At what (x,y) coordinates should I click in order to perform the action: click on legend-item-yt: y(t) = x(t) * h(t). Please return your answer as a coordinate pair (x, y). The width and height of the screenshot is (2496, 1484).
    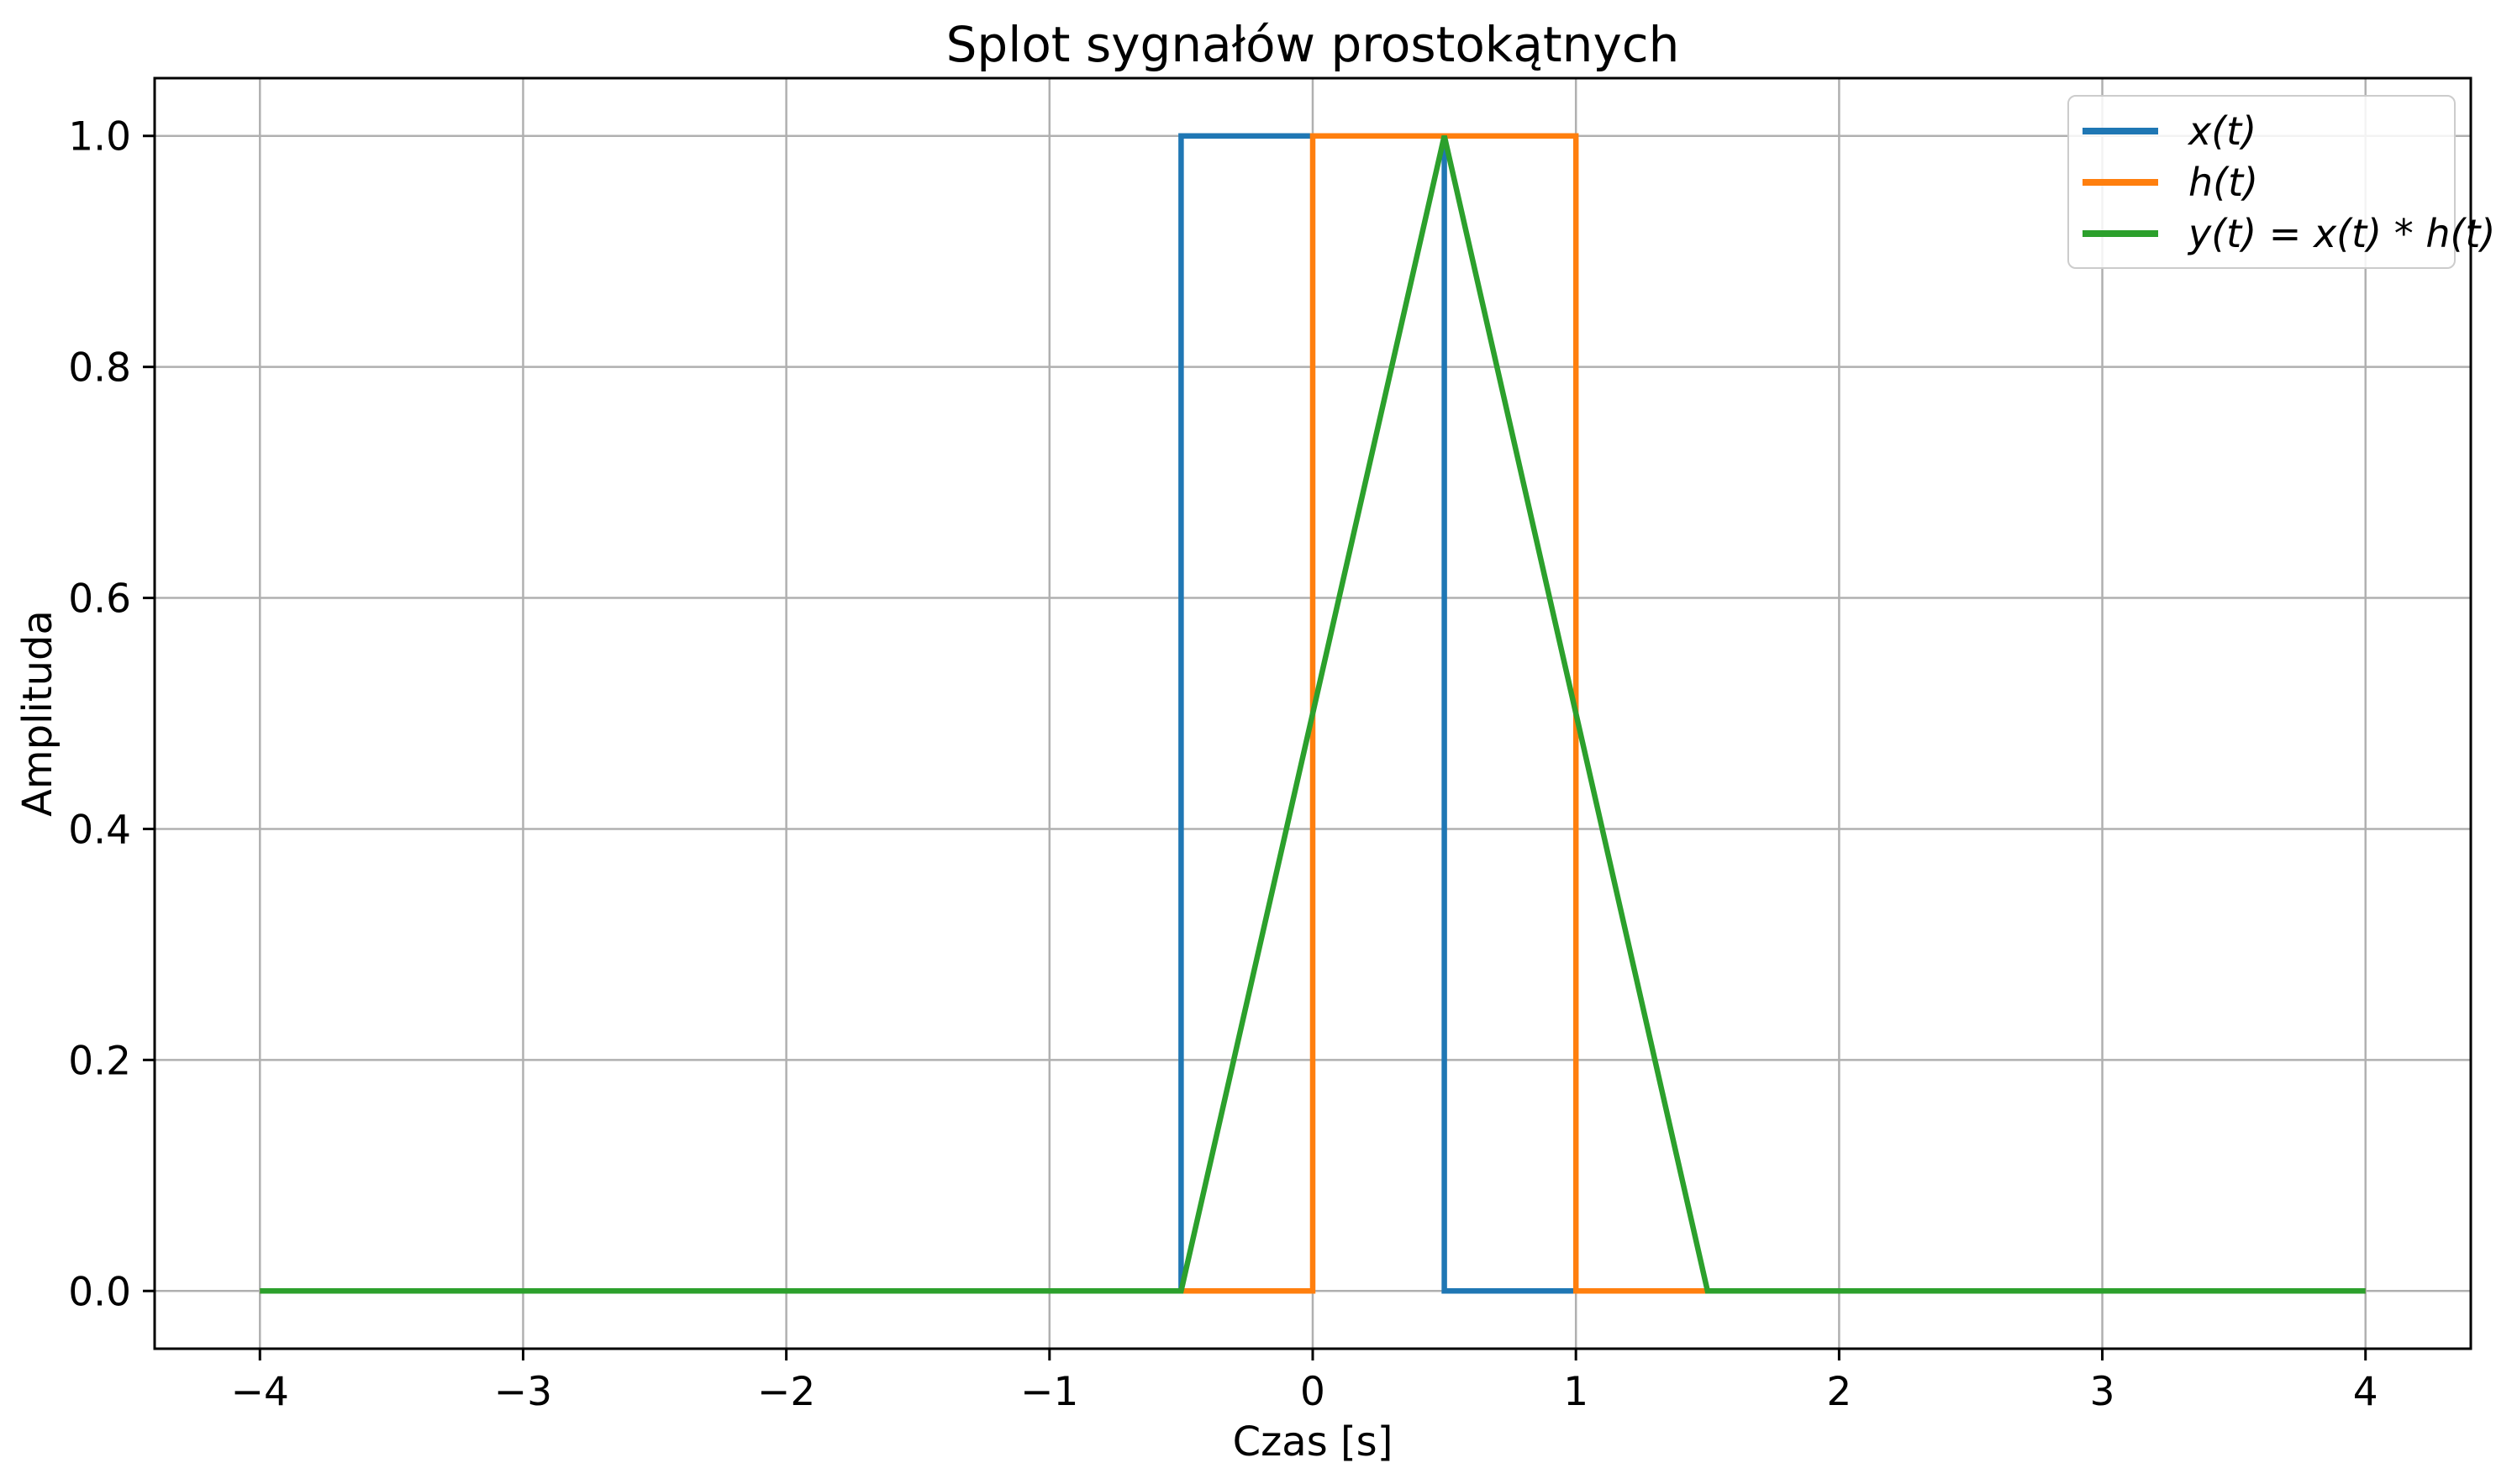
    Looking at the image, I should click on (2289, 234).